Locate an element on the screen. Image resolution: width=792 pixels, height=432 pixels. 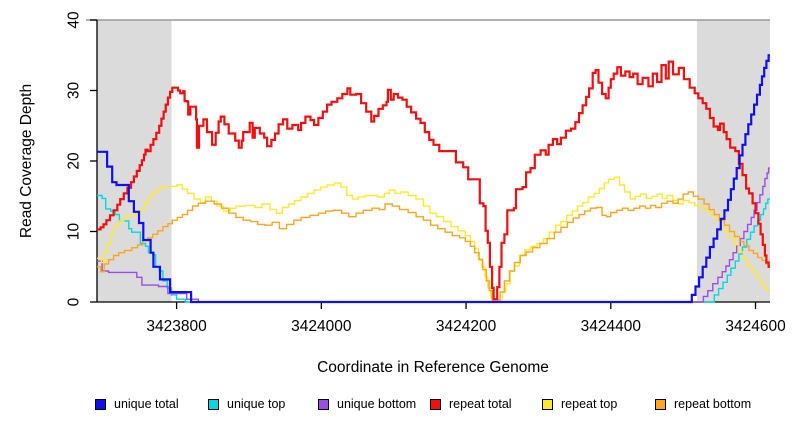
legend-item-repeat-bottom: repeat bottom is located at coordinates (703, 404).